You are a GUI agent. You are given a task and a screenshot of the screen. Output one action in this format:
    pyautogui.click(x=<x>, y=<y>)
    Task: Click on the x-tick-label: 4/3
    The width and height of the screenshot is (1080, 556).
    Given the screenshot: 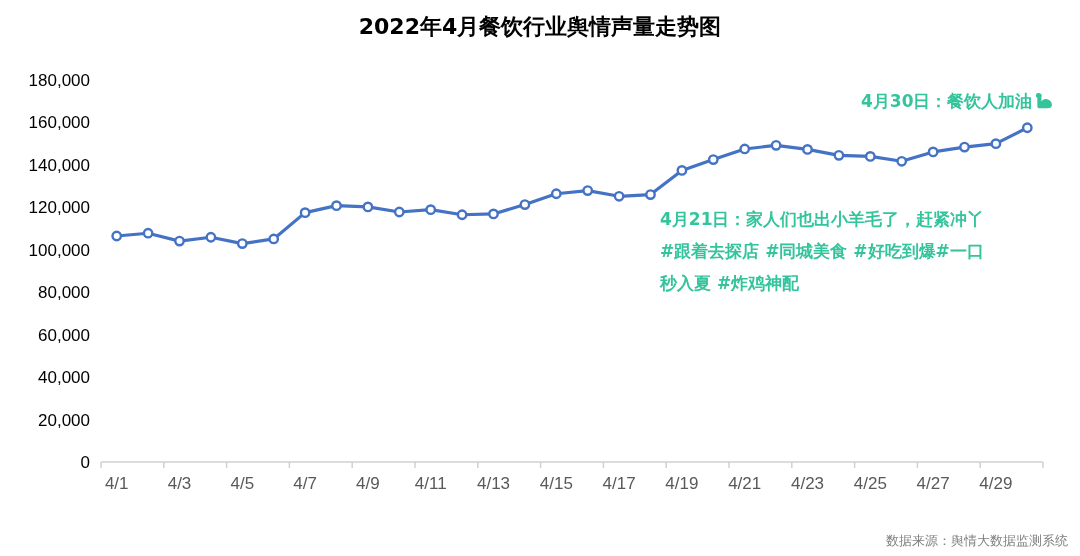 What is the action you would take?
    pyautogui.click(x=179, y=483)
    